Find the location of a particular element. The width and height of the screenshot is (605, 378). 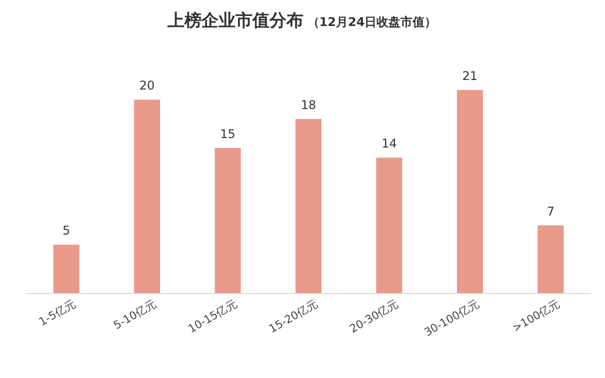

data-label: 21 is located at coordinates (470, 76).